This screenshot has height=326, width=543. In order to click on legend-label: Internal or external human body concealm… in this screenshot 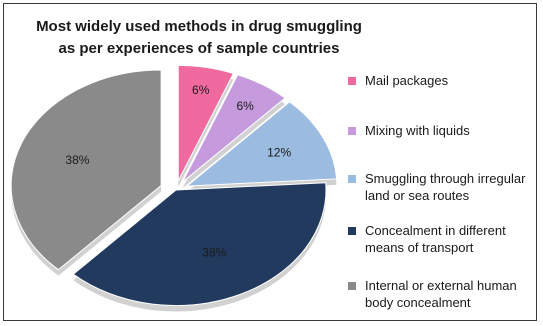, I will do `click(441, 294)`.